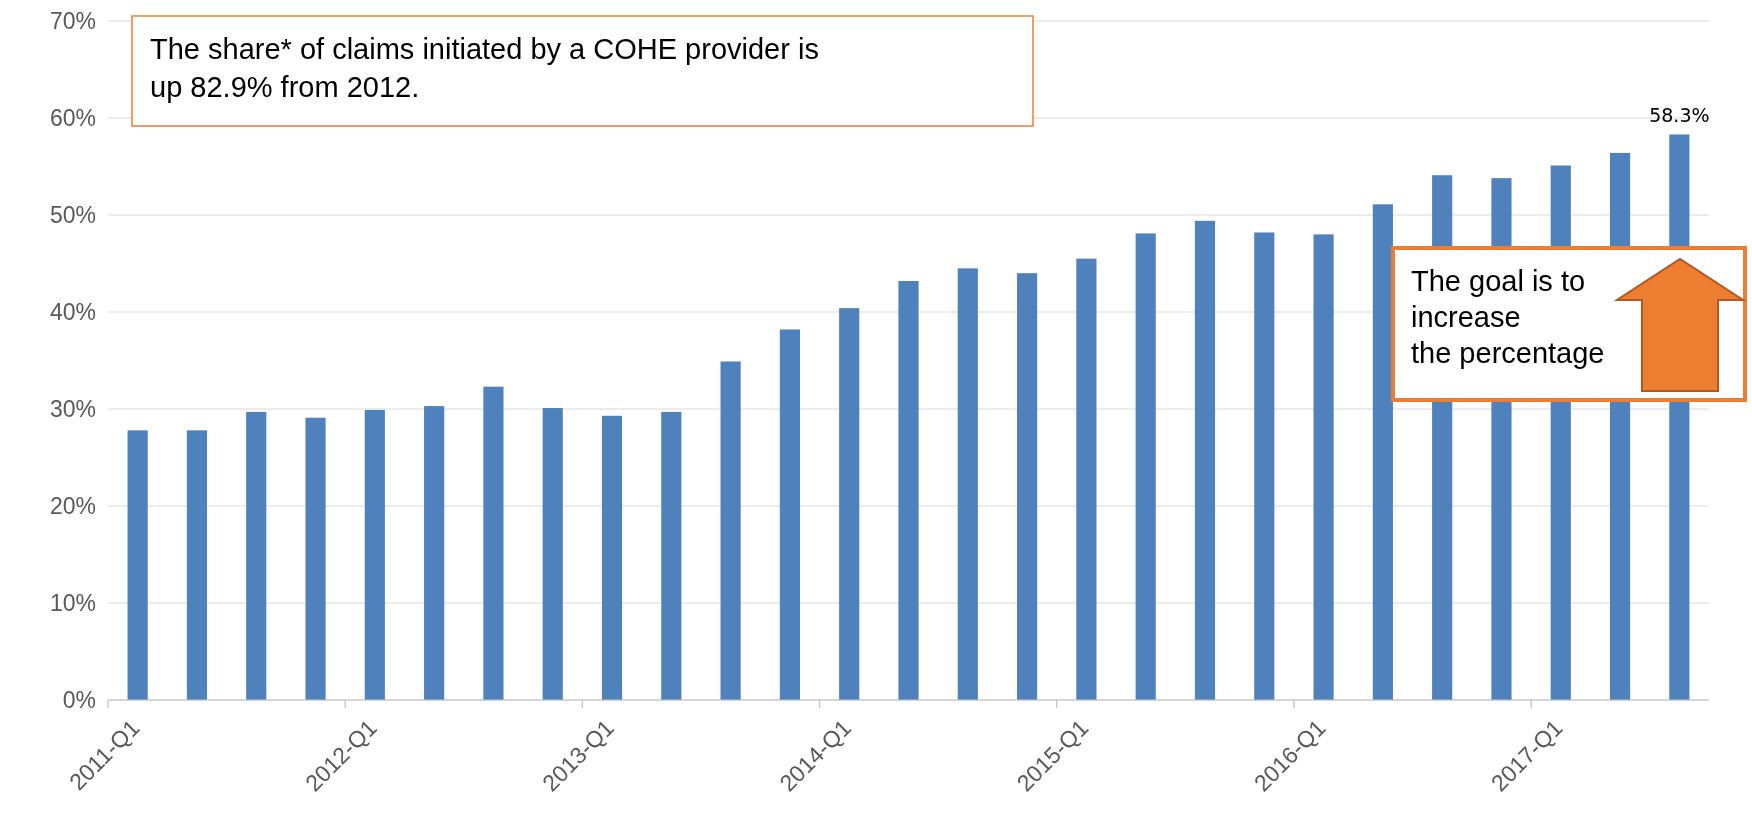  I want to click on y-tick-label: 70%, so click(72, 21).